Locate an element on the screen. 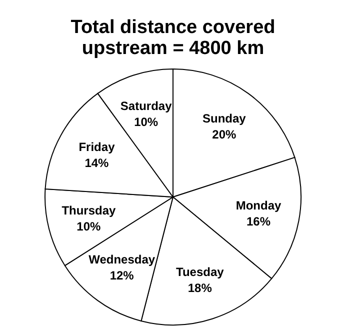  slice-label: Sunday is located at coordinates (224, 119).